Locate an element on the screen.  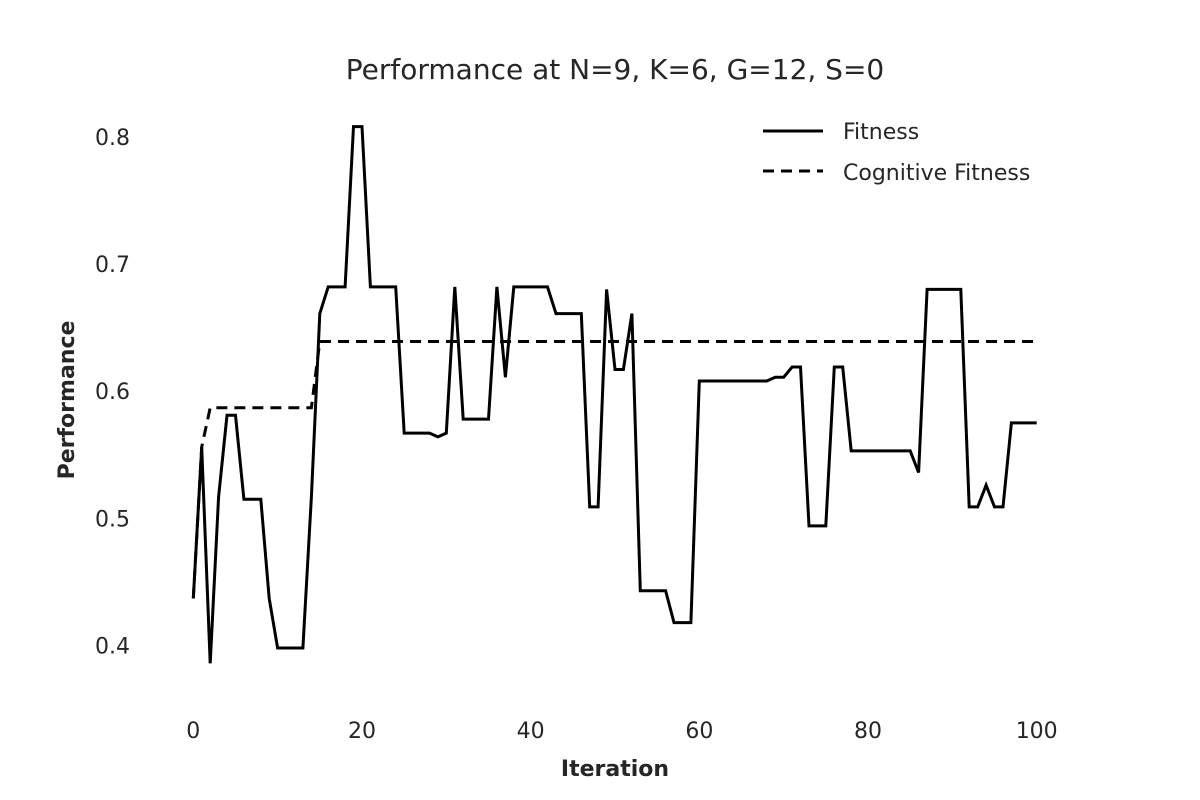
y-tick-label: 0.8 is located at coordinates (112, 138).